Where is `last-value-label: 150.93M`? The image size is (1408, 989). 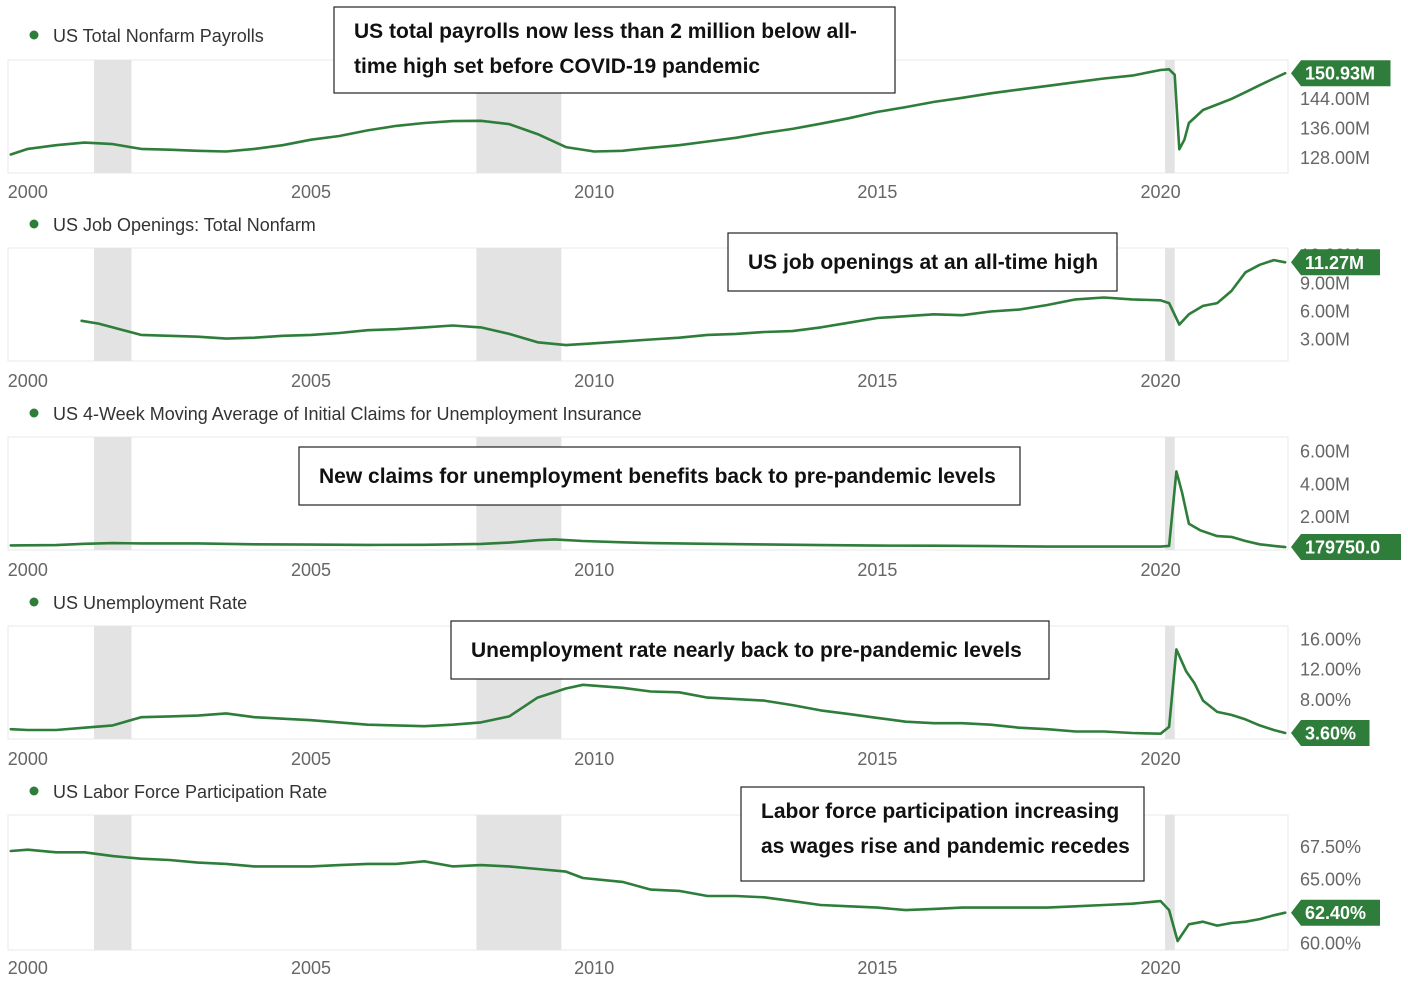 last-value-label: 150.93M is located at coordinates (1340, 74).